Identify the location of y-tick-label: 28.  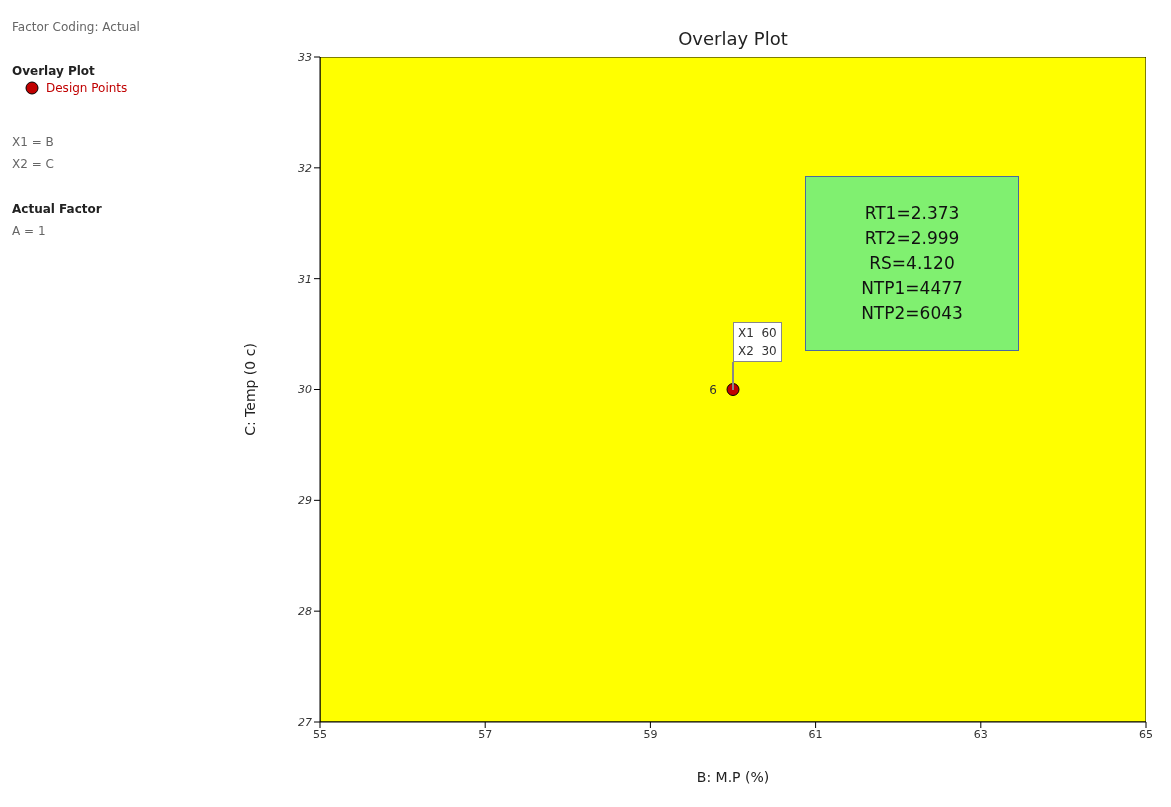
(305, 612).